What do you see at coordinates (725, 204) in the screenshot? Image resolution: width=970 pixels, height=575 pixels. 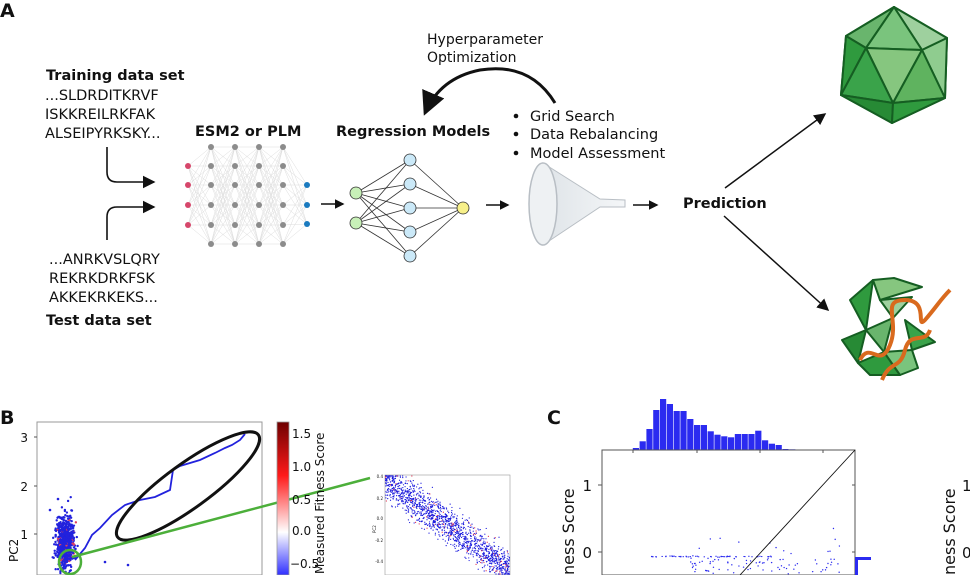 I see `prediction-label: Prediction` at bounding box center [725, 204].